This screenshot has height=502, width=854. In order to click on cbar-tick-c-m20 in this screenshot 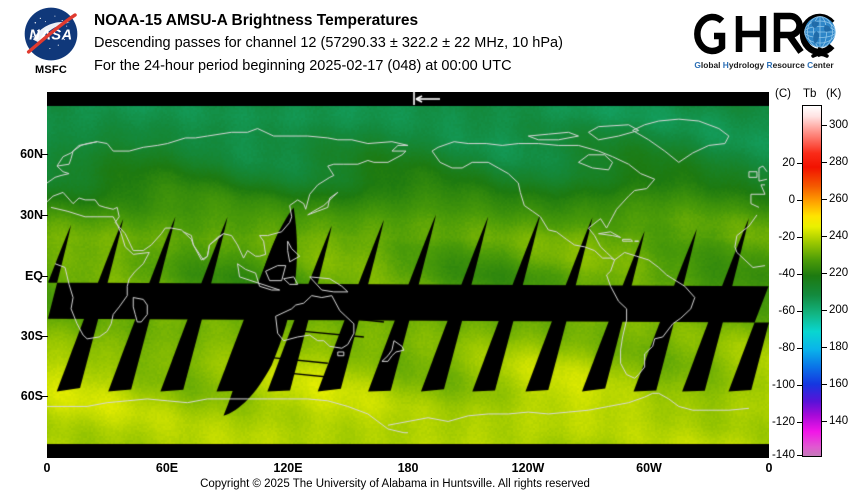, I will do `click(799, 237)`.